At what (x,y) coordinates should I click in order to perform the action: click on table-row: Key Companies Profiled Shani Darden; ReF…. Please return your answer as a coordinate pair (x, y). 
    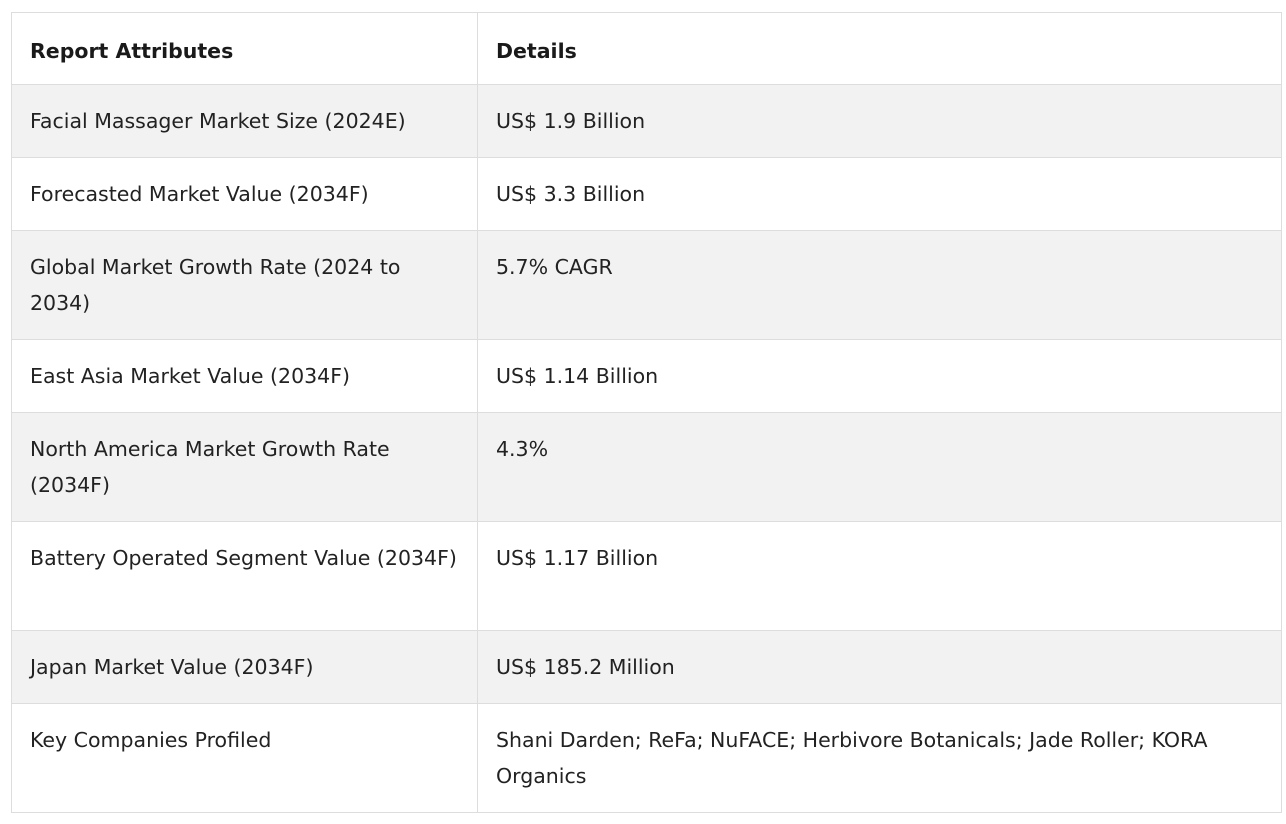
    Looking at the image, I should click on (646, 758).